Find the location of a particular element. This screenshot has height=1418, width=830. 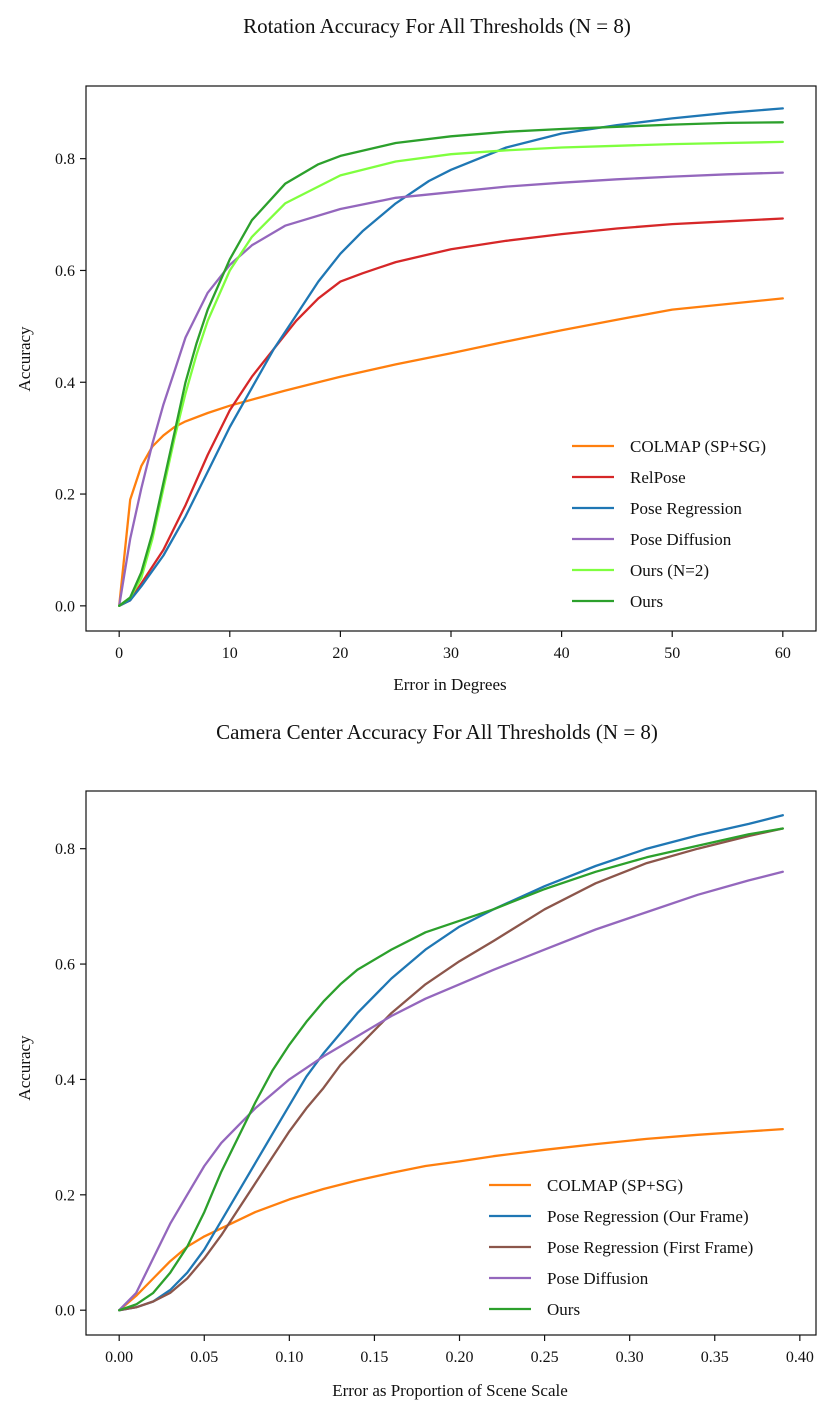

x-tick-label: 0.25 is located at coordinates (545, 1357).